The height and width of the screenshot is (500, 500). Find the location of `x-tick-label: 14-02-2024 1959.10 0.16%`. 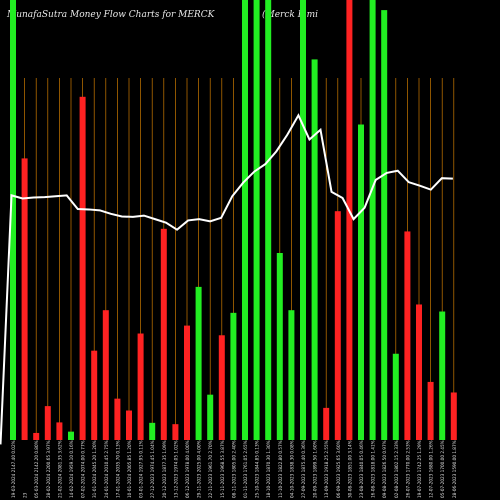

x-tick-label: 14-02-2024 1959.10 0.16% is located at coordinates (71, 469).